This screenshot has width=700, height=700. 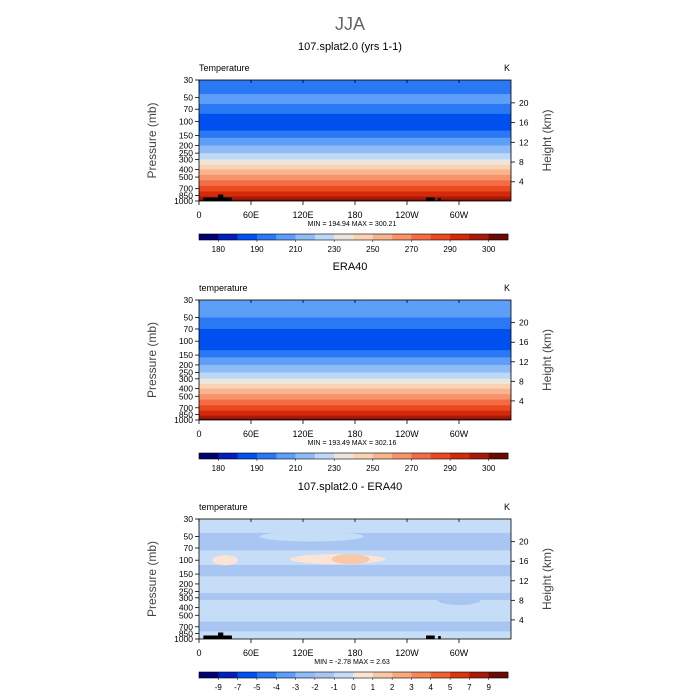 What do you see at coordinates (350, 487) in the screenshot?
I see `panel-title: 107.splat2.0 - ERA40` at bounding box center [350, 487].